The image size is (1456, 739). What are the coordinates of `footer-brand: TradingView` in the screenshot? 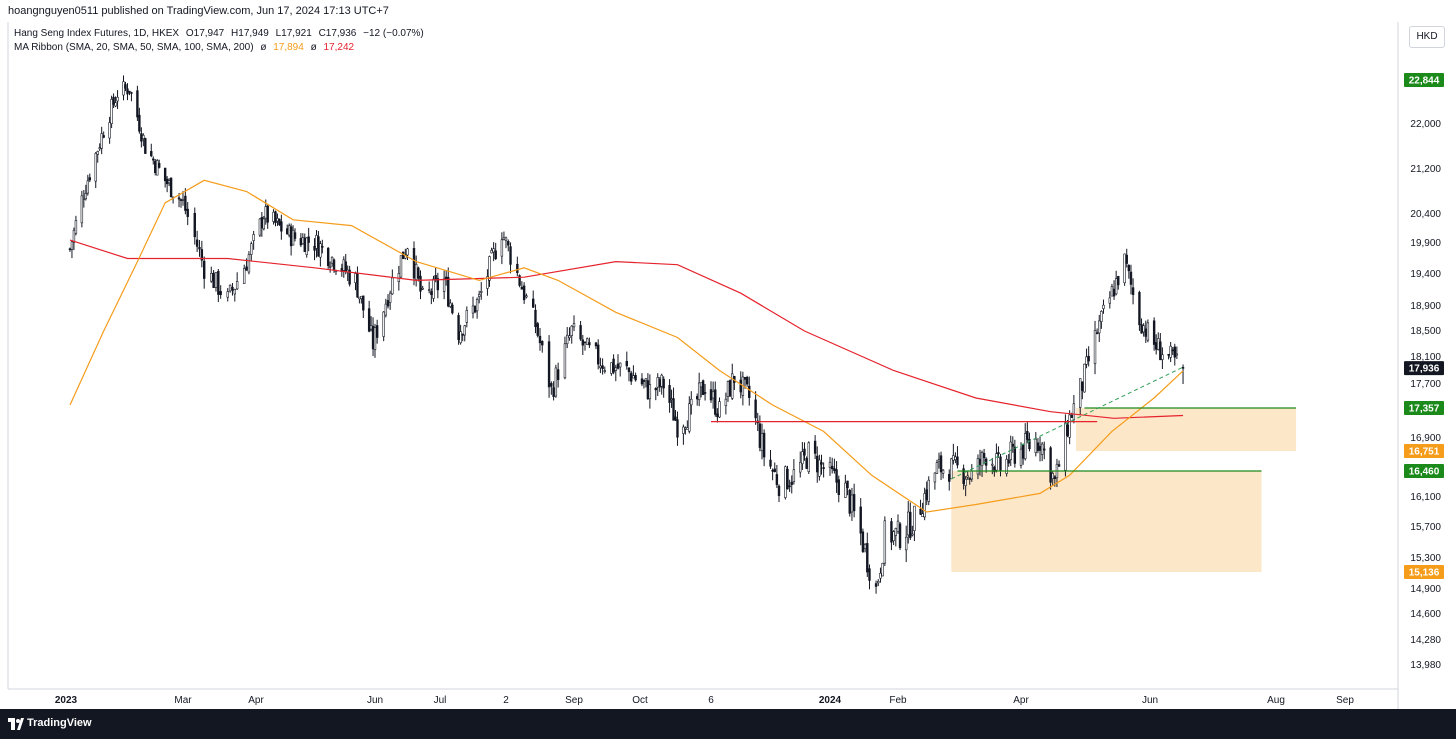 It's located at (59, 723).